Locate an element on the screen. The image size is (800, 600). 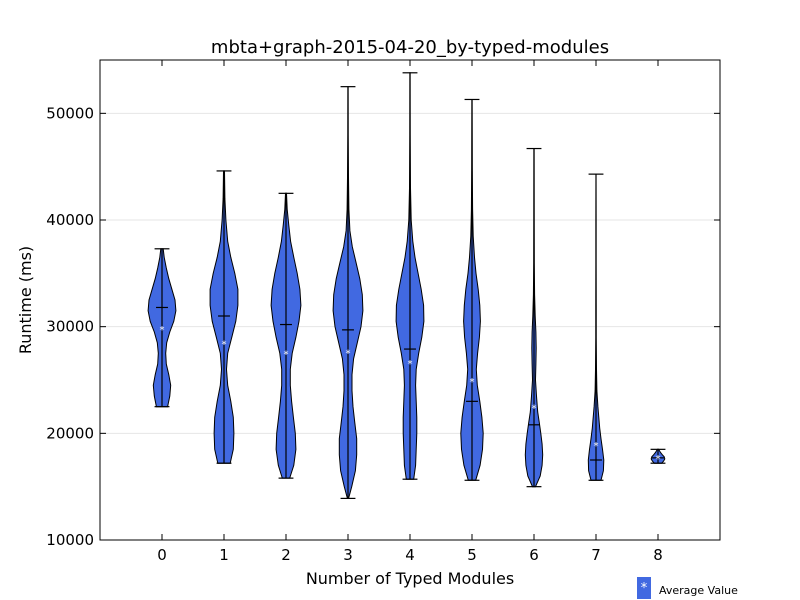
violin-6: * is located at coordinates (534, 317).